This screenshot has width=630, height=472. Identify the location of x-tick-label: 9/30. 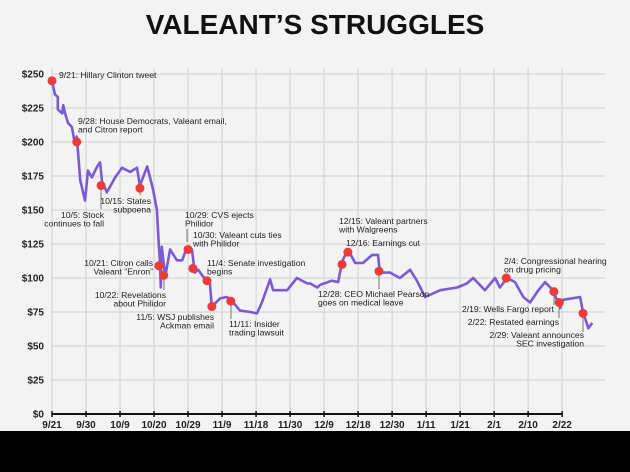
(86, 425).